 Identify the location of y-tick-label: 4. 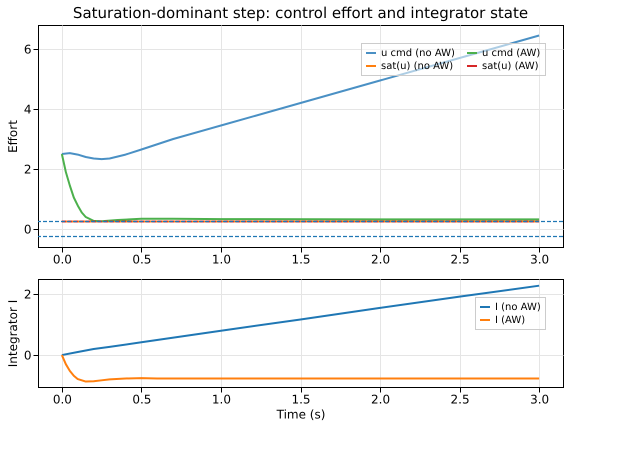
(28, 109).